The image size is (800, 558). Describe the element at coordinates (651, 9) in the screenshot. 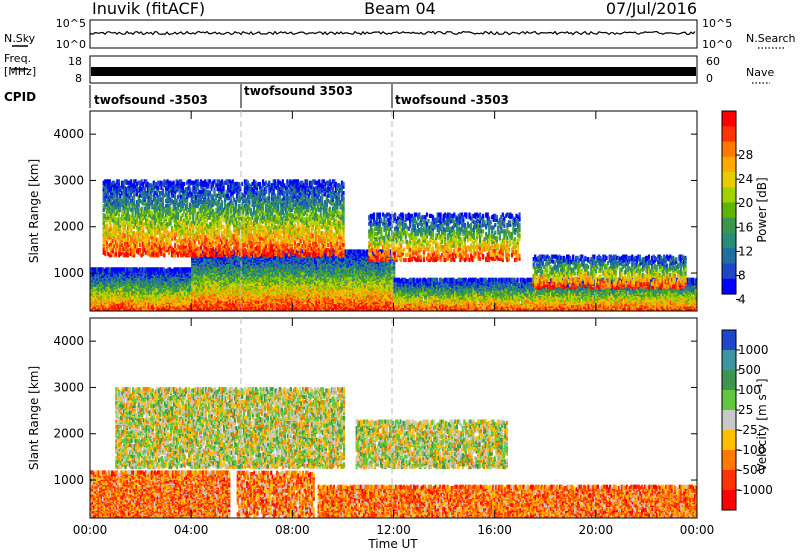

I see `date-title: 07/Jul/2016` at that location.